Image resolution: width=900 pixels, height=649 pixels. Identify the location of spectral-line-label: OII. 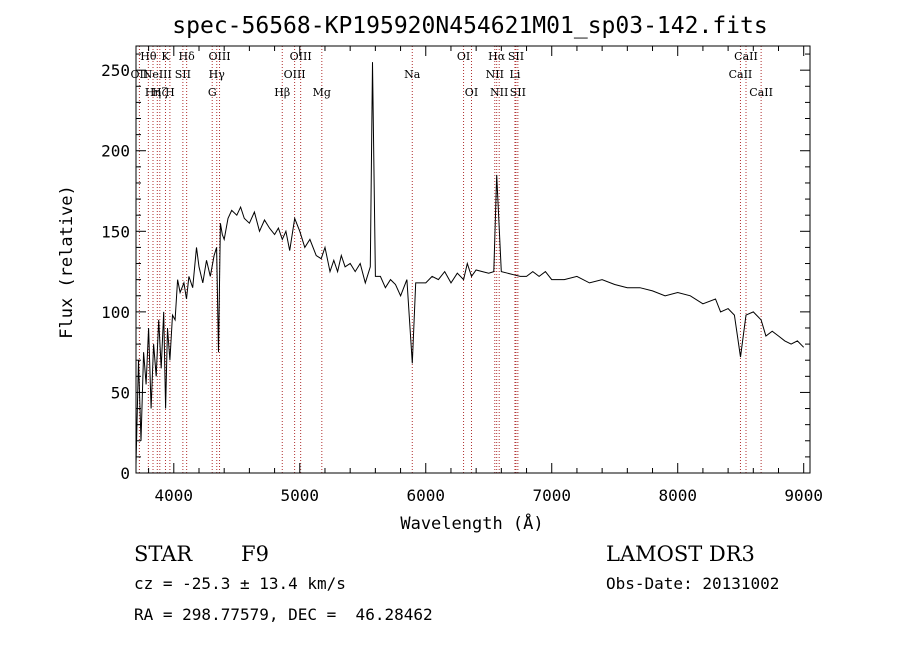
(140, 74).